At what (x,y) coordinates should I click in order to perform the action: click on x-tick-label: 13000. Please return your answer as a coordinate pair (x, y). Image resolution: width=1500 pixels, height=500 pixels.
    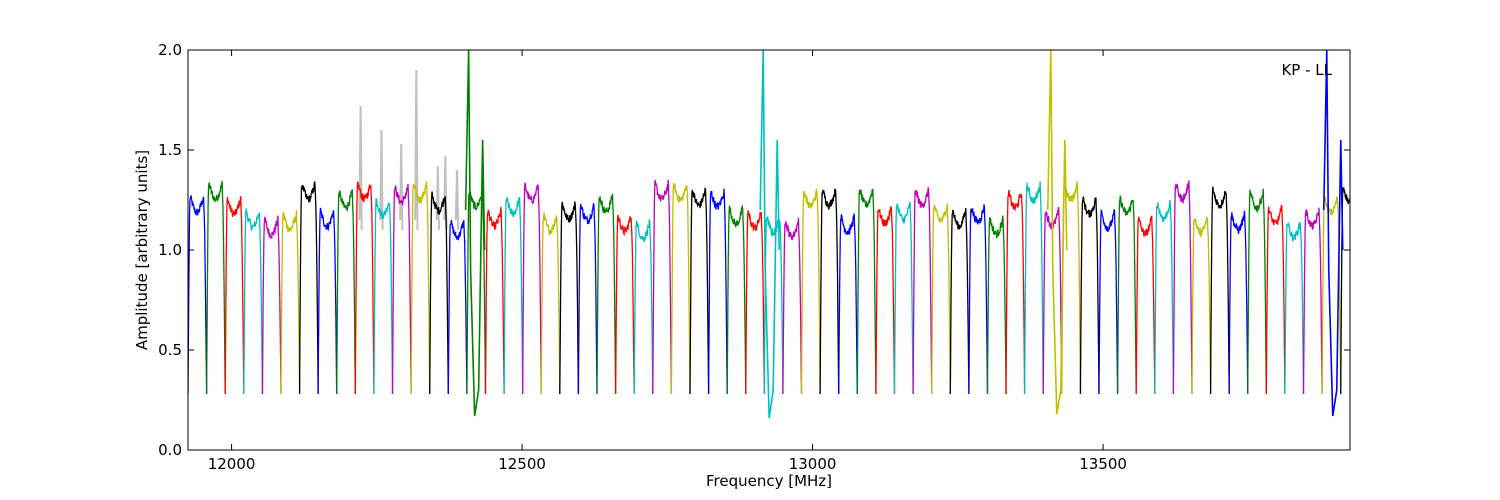
    Looking at the image, I should click on (813, 464).